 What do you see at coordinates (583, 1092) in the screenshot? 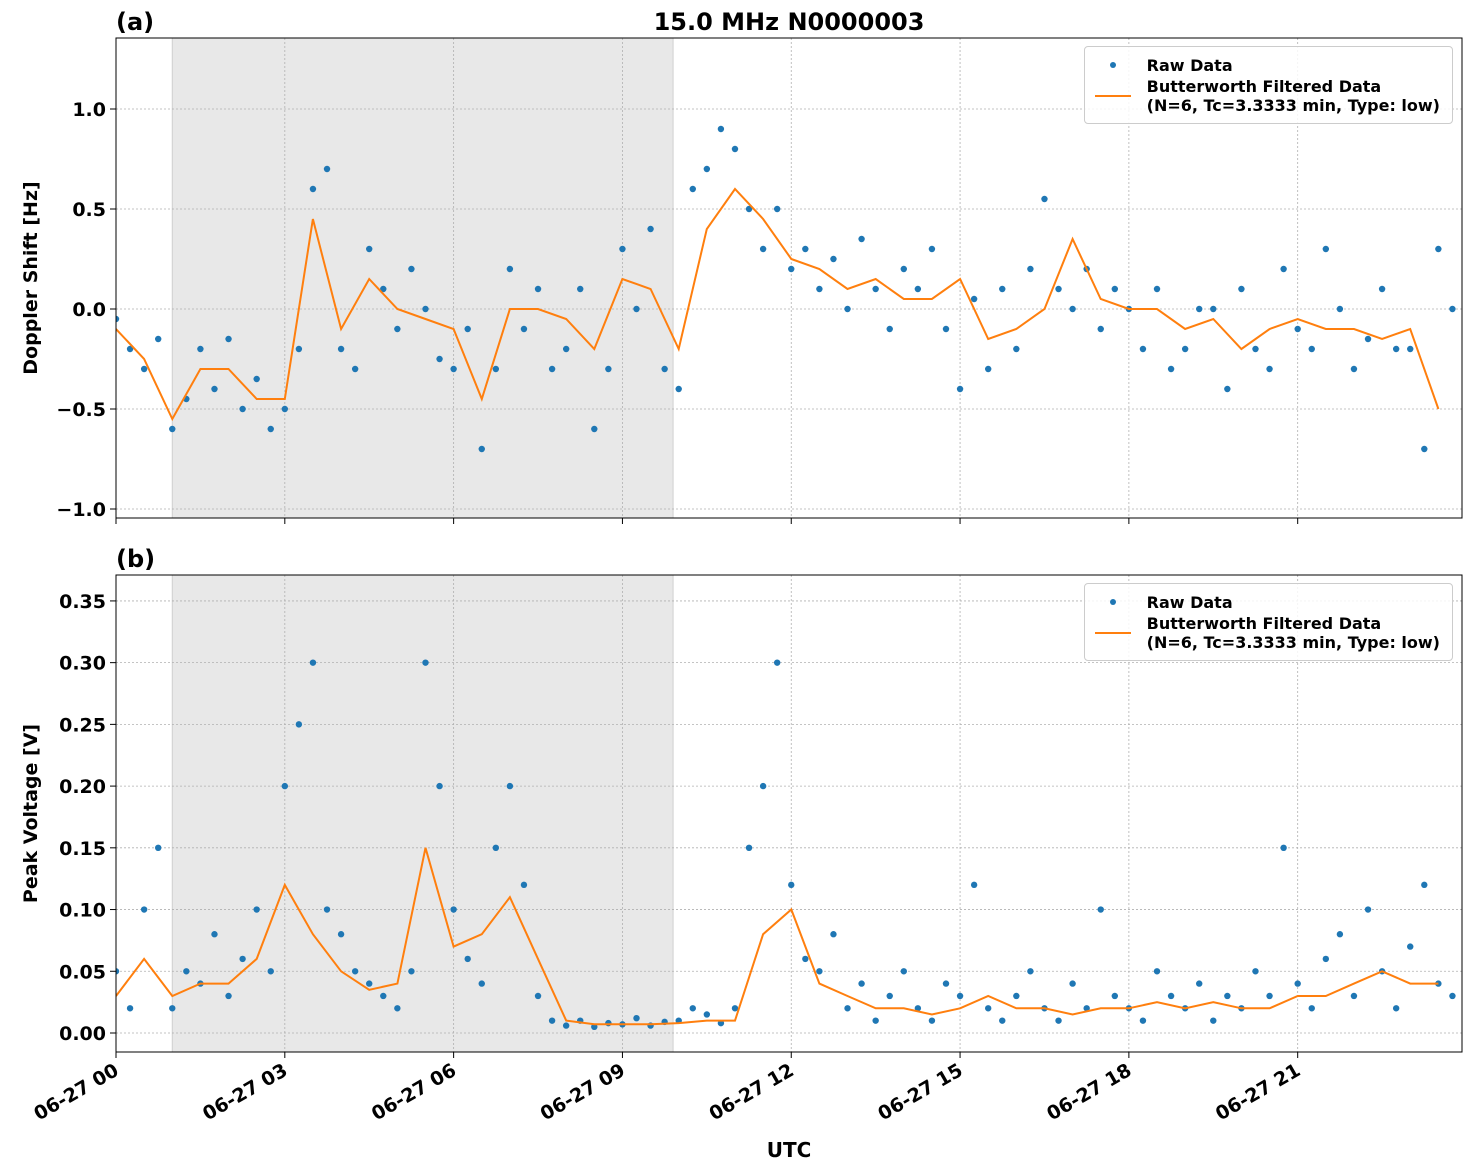
I see `x-tick-label: 06-27 09` at bounding box center [583, 1092].